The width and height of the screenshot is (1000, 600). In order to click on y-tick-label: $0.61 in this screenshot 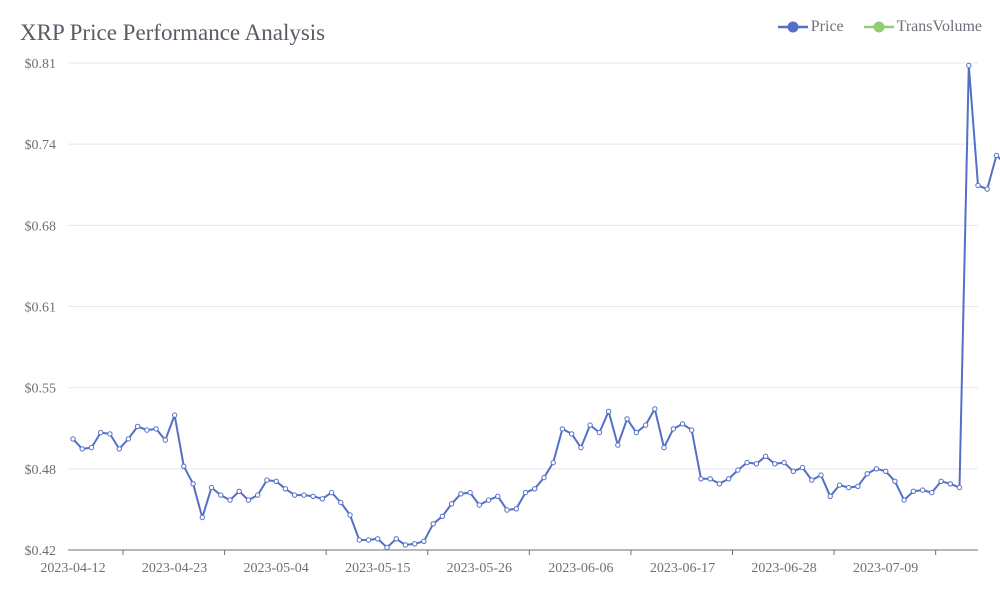, I will do `click(41, 308)`.